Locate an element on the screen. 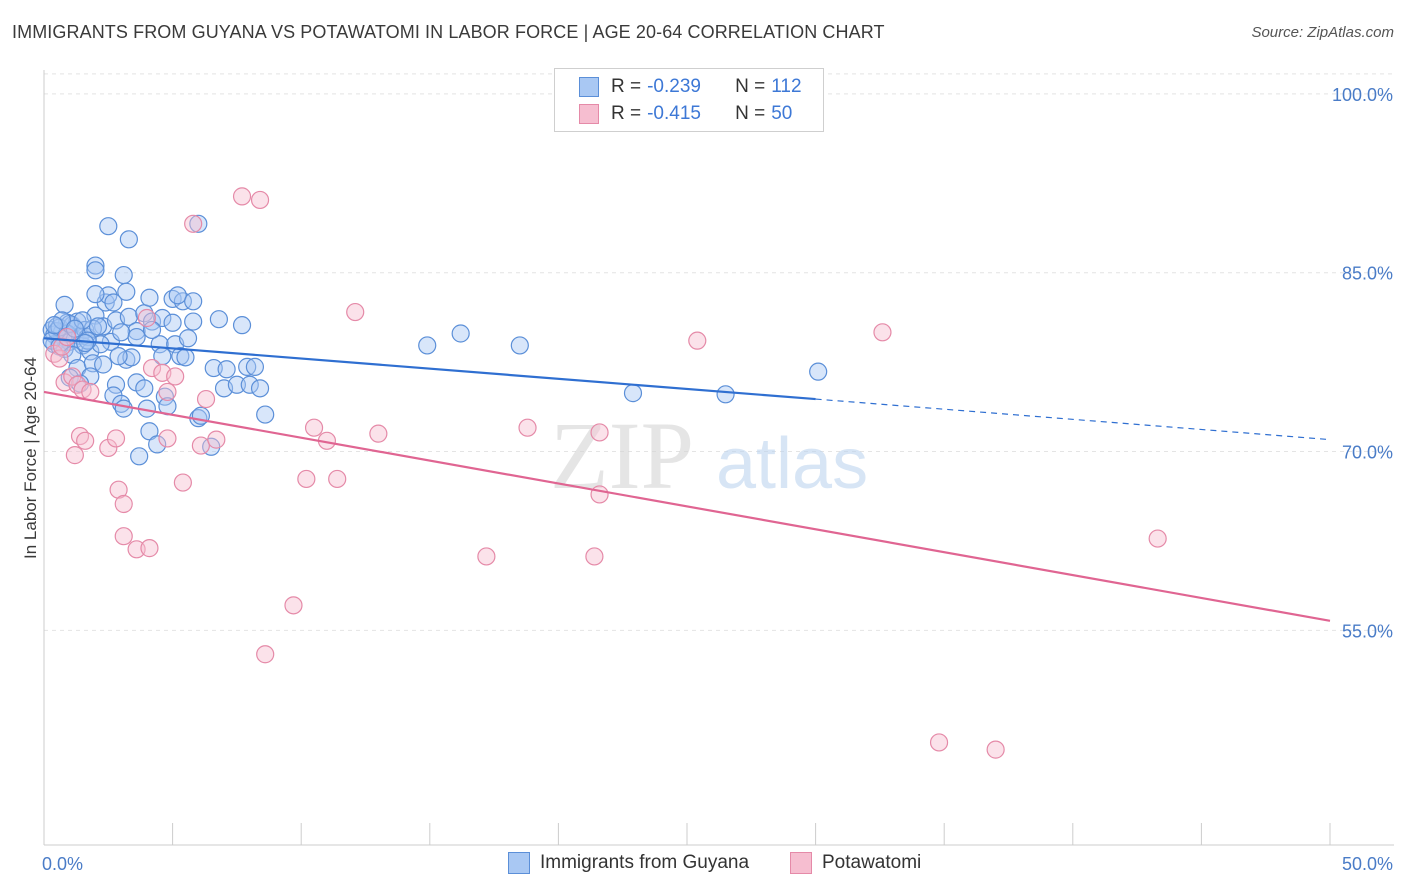 The height and width of the screenshot is (892, 1406). watermark-zip: ZIP is located at coordinates (622, 455).